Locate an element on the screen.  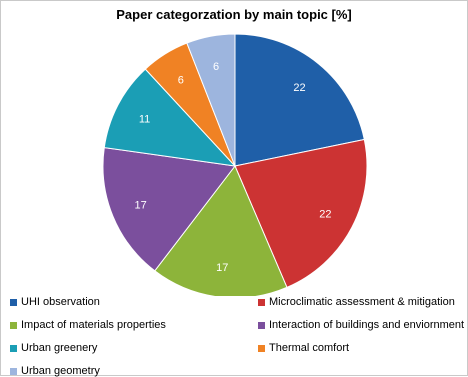
legend-item-uhi-observation: UHI observation is located at coordinates (55, 302).